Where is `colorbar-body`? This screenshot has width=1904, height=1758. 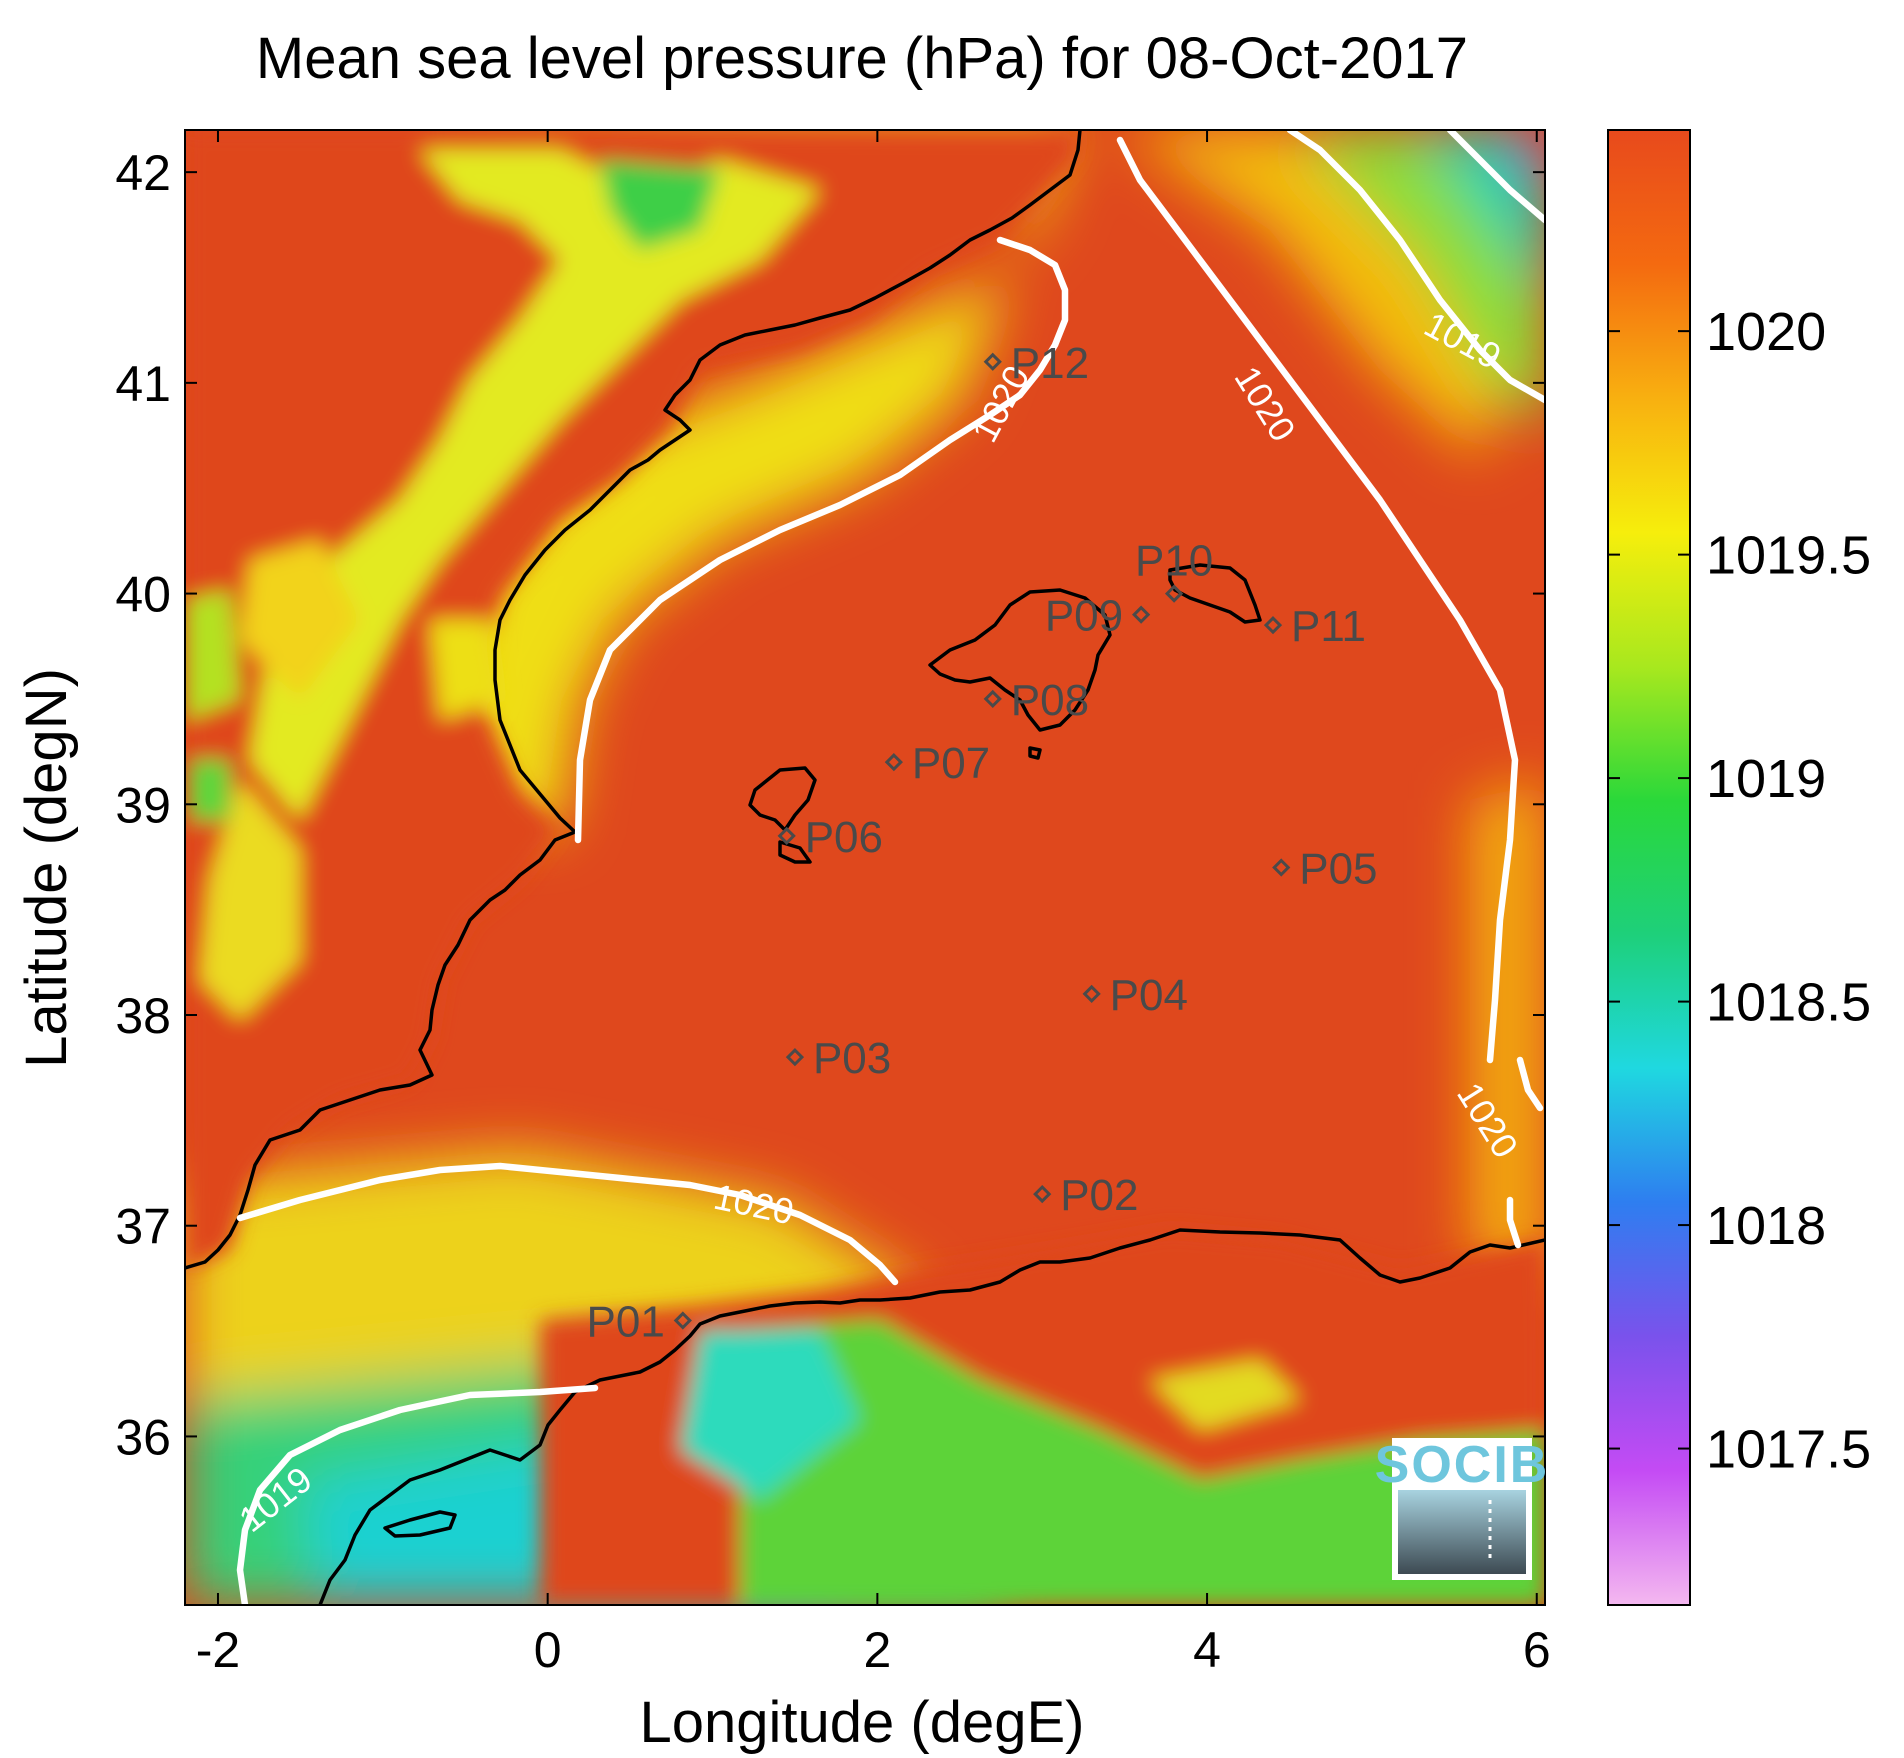
colorbar-body is located at coordinates (1649, 867).